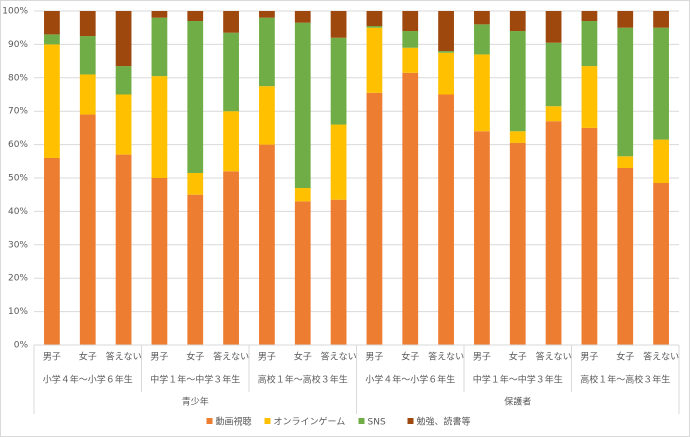  Describe the element at coordinates (18, 112) in the screenshot. I see `y-tick-label: 70%` at that location.